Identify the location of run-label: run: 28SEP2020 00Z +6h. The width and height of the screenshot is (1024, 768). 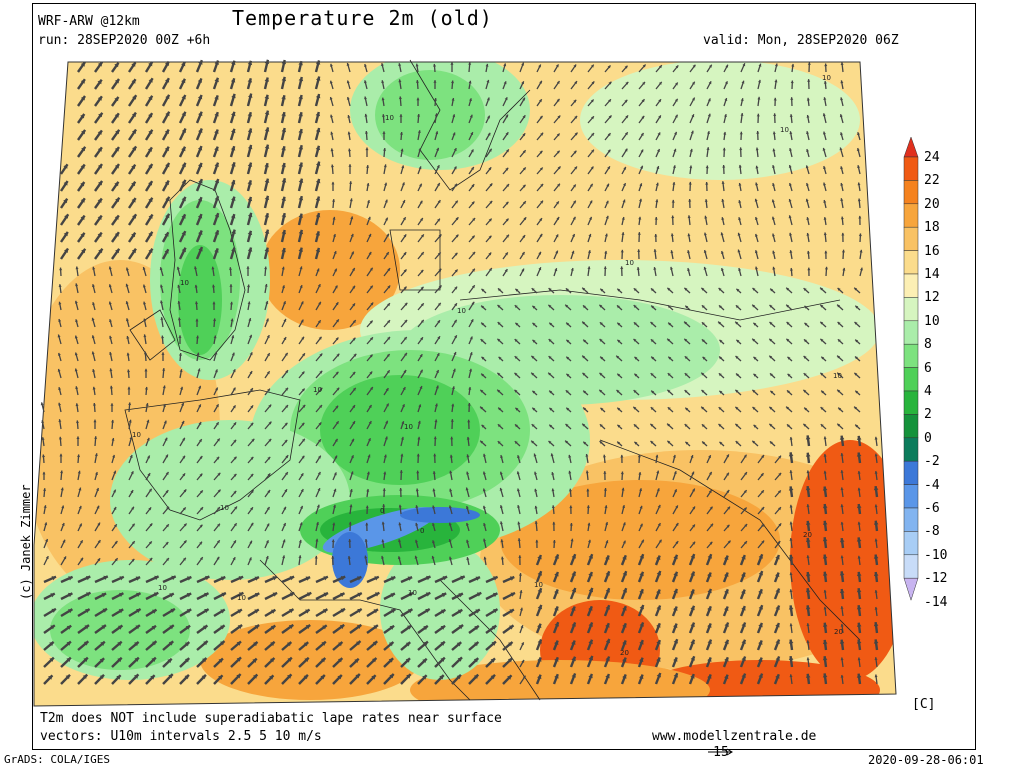
(124, 40).